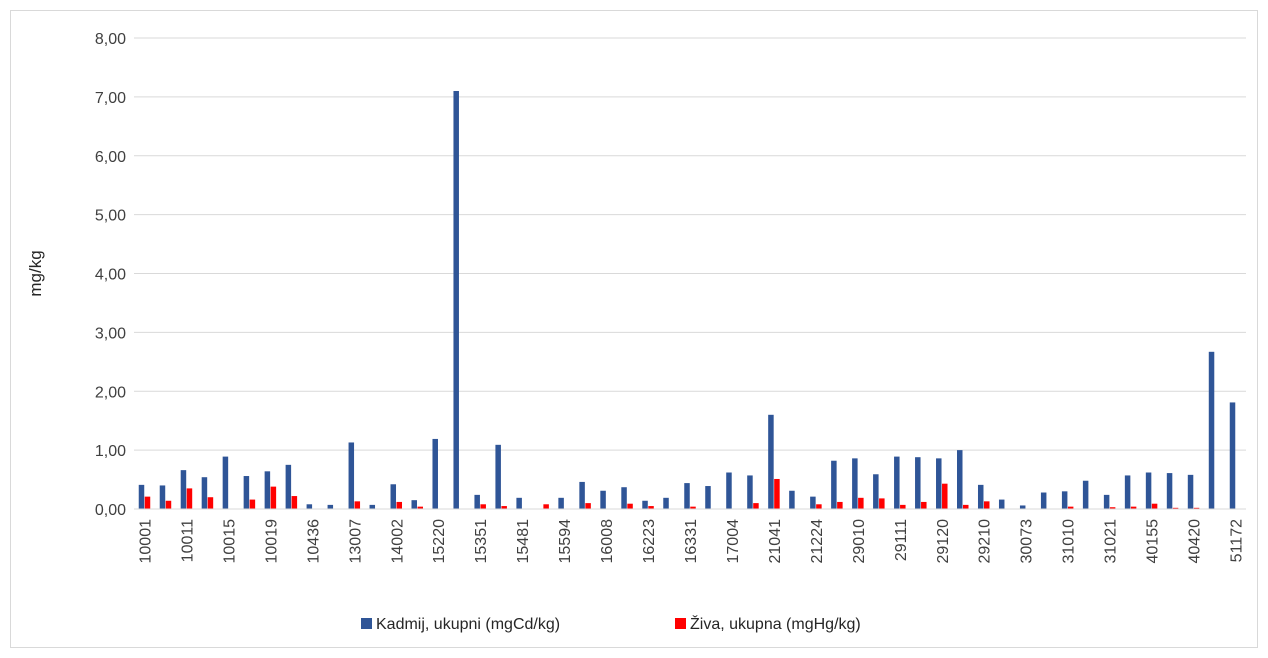 This screenshot has height=658, width=1268. What do you see at coordinates (271, 541) in the screenshot?
I see `x-tick-label: 10019` at bounding box center [271, 541].